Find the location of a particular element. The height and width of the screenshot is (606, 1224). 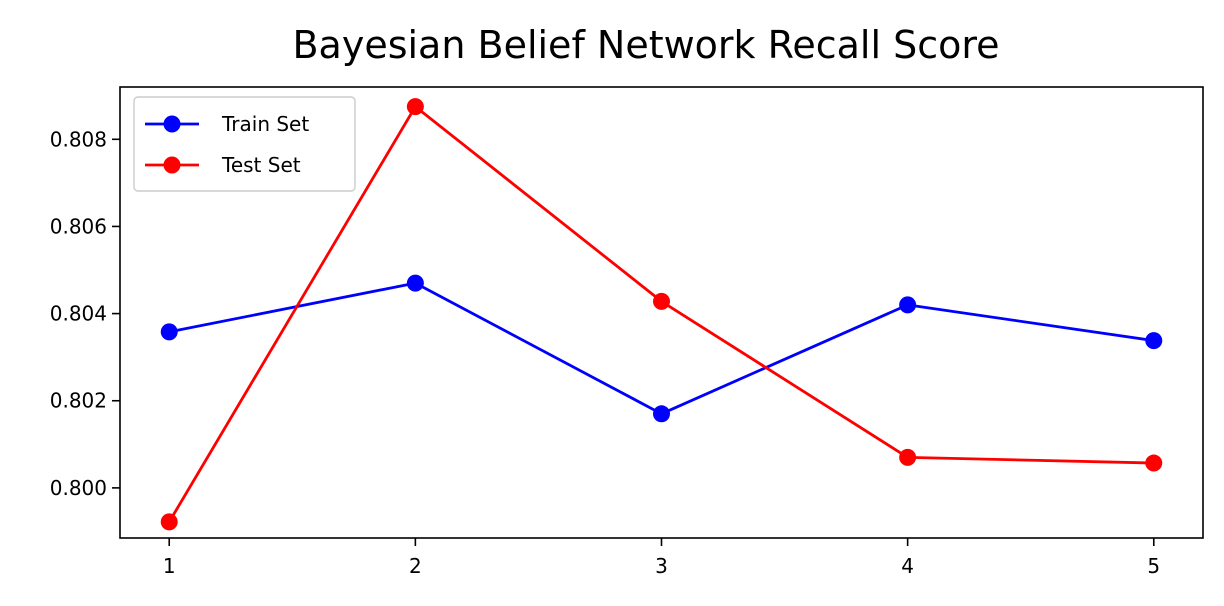

y-tick-label: 0.806 is located at coordinates (78, 226).